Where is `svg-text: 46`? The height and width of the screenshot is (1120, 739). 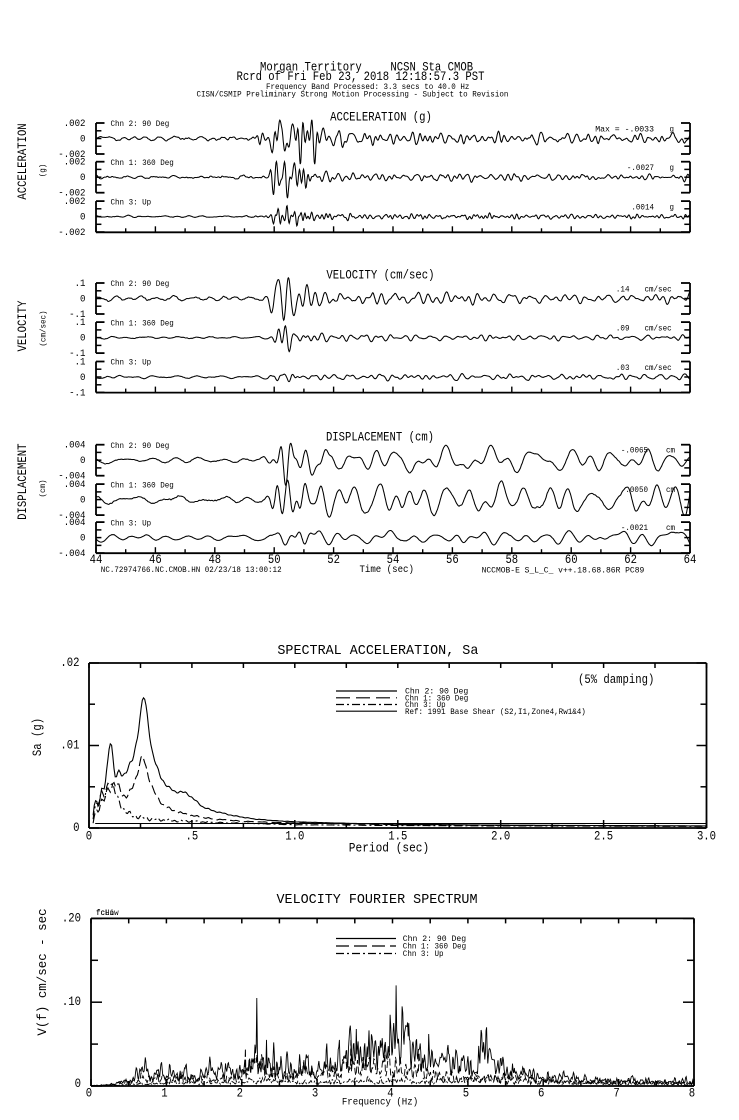 svg-text: 46 is located at coordinates (155, 560).